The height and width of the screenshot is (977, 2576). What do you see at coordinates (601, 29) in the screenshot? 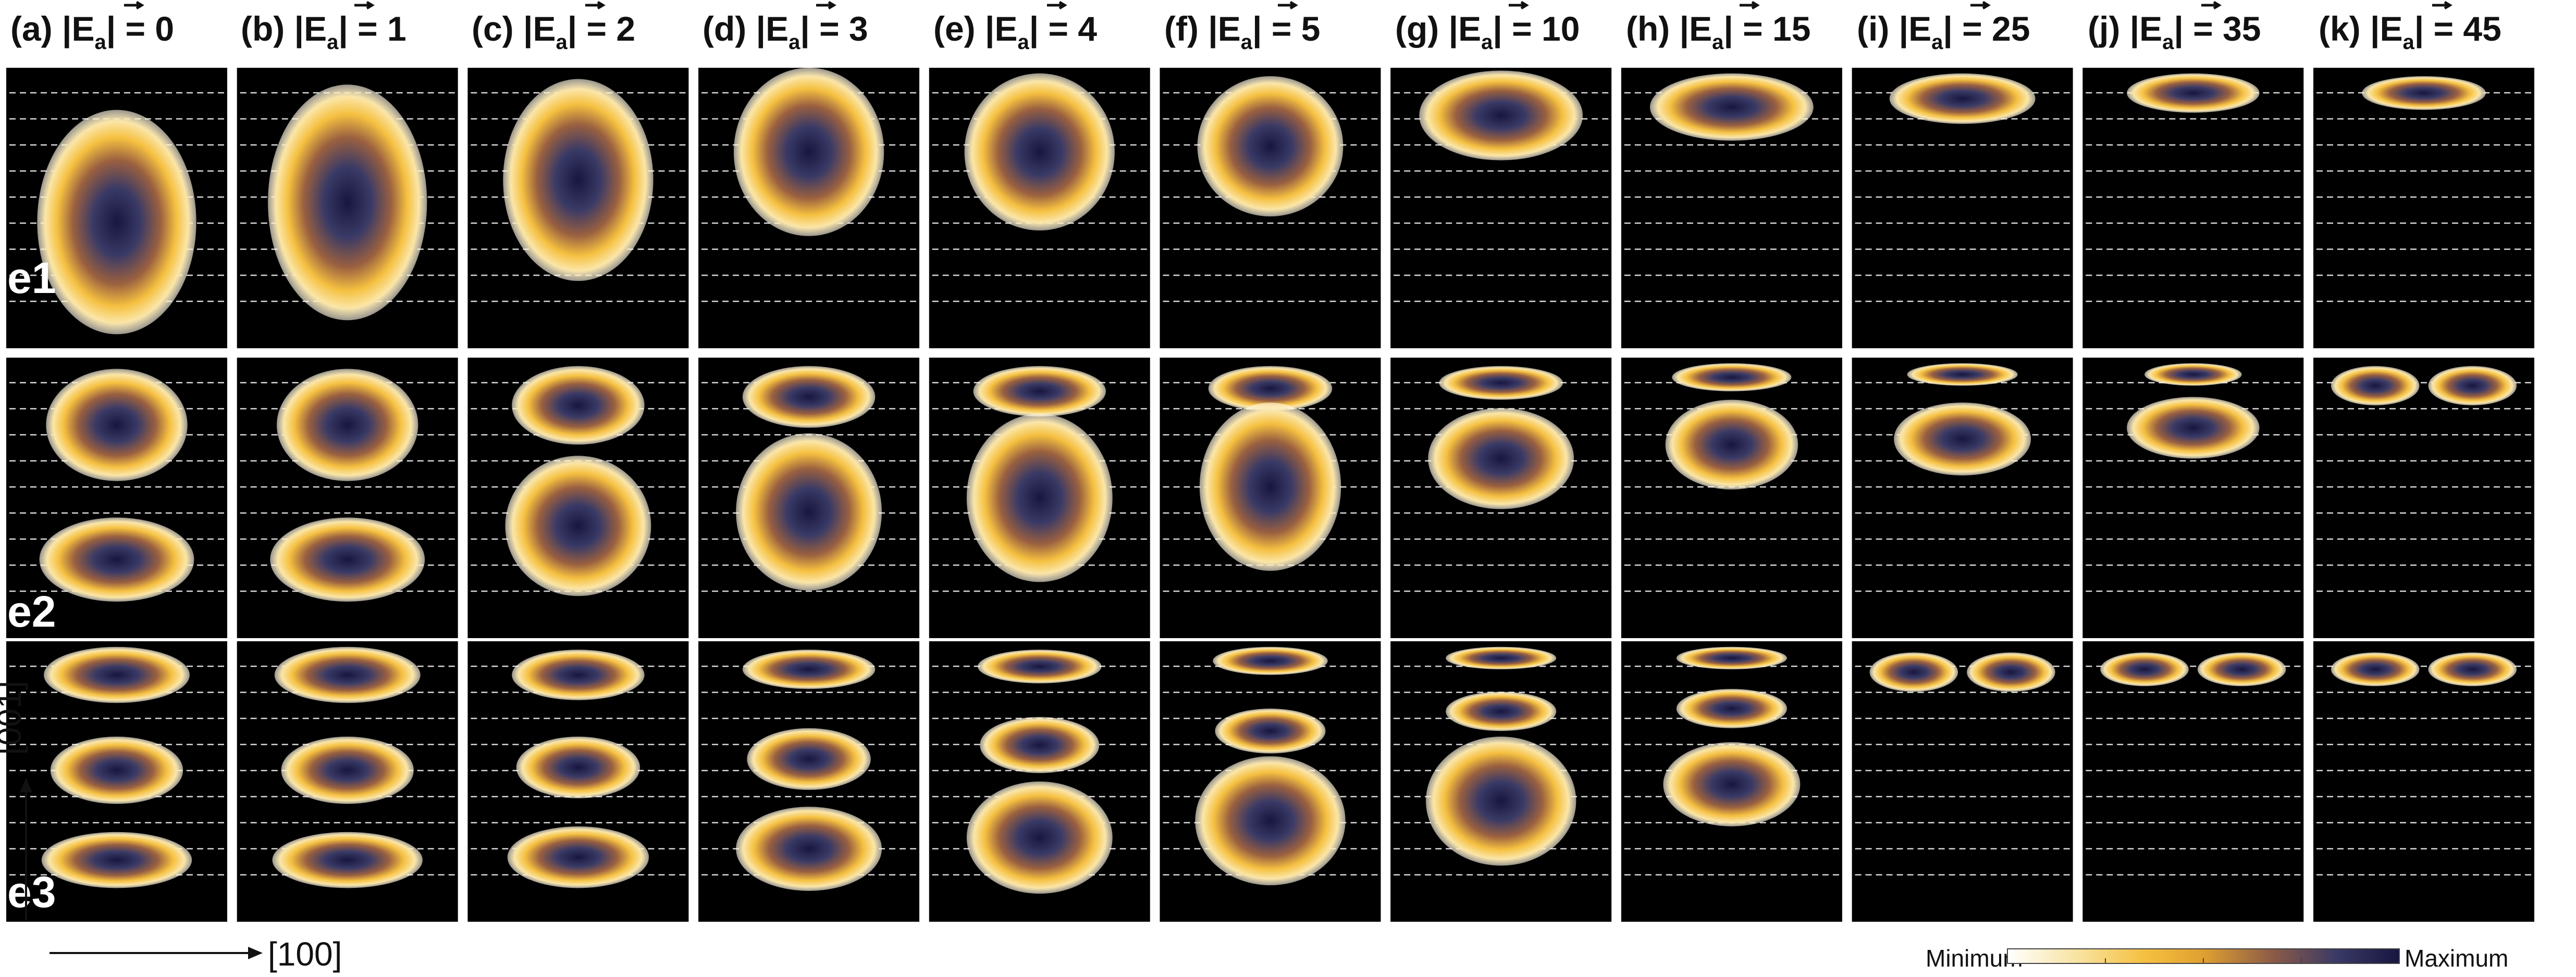
I see `title-suffix: | = 2` at bounding box center [601, 29].